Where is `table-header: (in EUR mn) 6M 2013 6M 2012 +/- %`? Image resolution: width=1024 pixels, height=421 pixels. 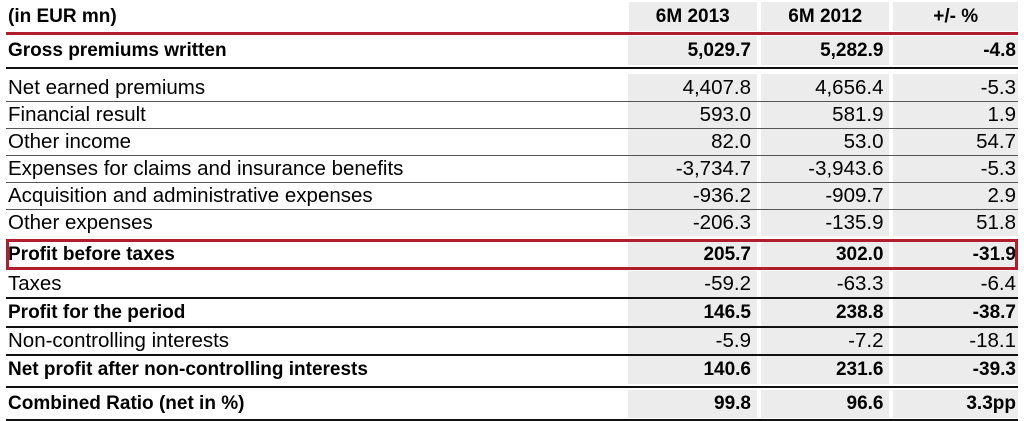
table-header: (in EUR mn) 6M 2013 6M 2012 +/- % is located at coordinates (512, 16).